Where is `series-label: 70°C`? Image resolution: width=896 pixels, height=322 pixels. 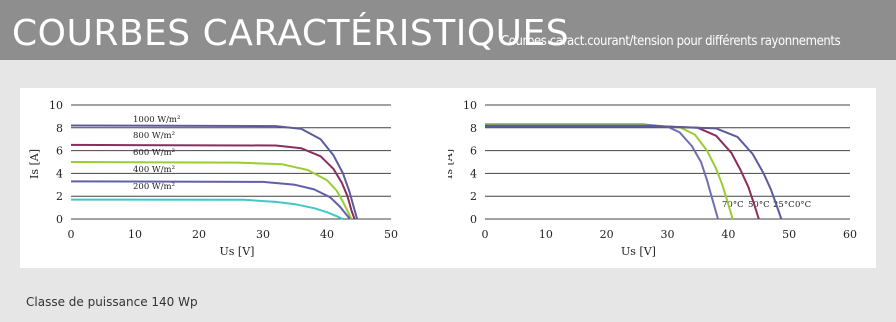
series-label: 70°C is located at coordinates (733, 205).